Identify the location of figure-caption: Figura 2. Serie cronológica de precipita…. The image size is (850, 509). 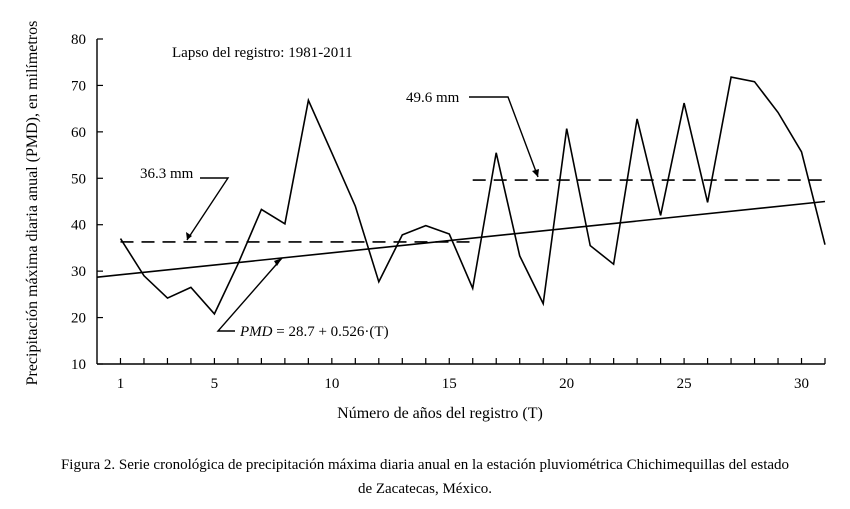
(425, 477).